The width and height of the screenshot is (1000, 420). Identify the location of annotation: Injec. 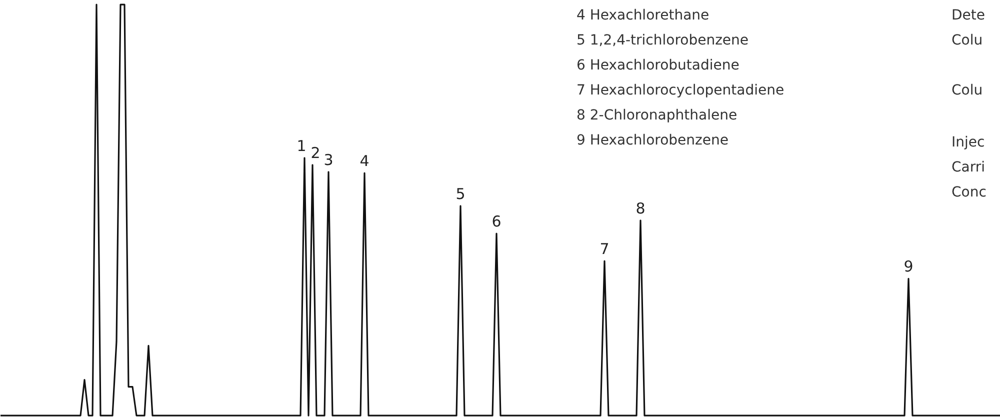
(968, 142).